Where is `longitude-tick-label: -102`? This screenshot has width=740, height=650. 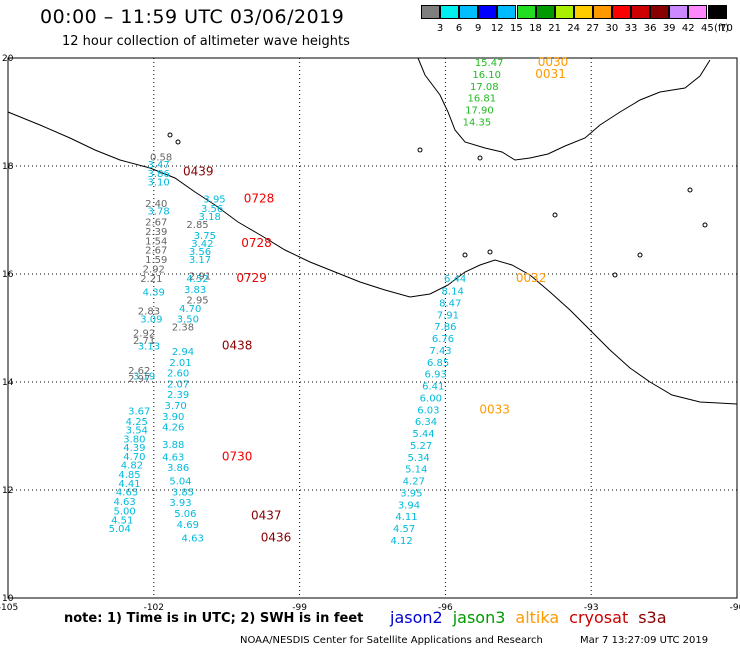
longitude-tick-label: -102 is located at coordinates (154, 608).